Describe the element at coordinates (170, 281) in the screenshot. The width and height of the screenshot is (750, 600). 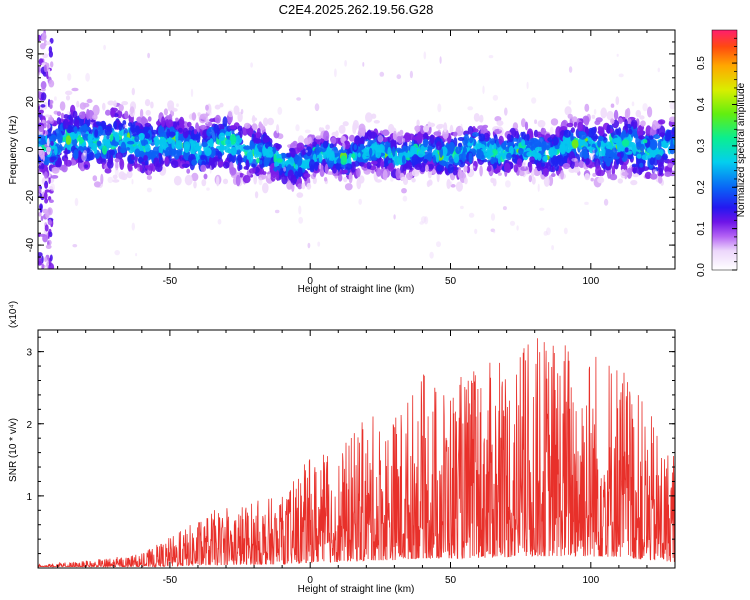
I see `x-tick-label: -50` at that location.